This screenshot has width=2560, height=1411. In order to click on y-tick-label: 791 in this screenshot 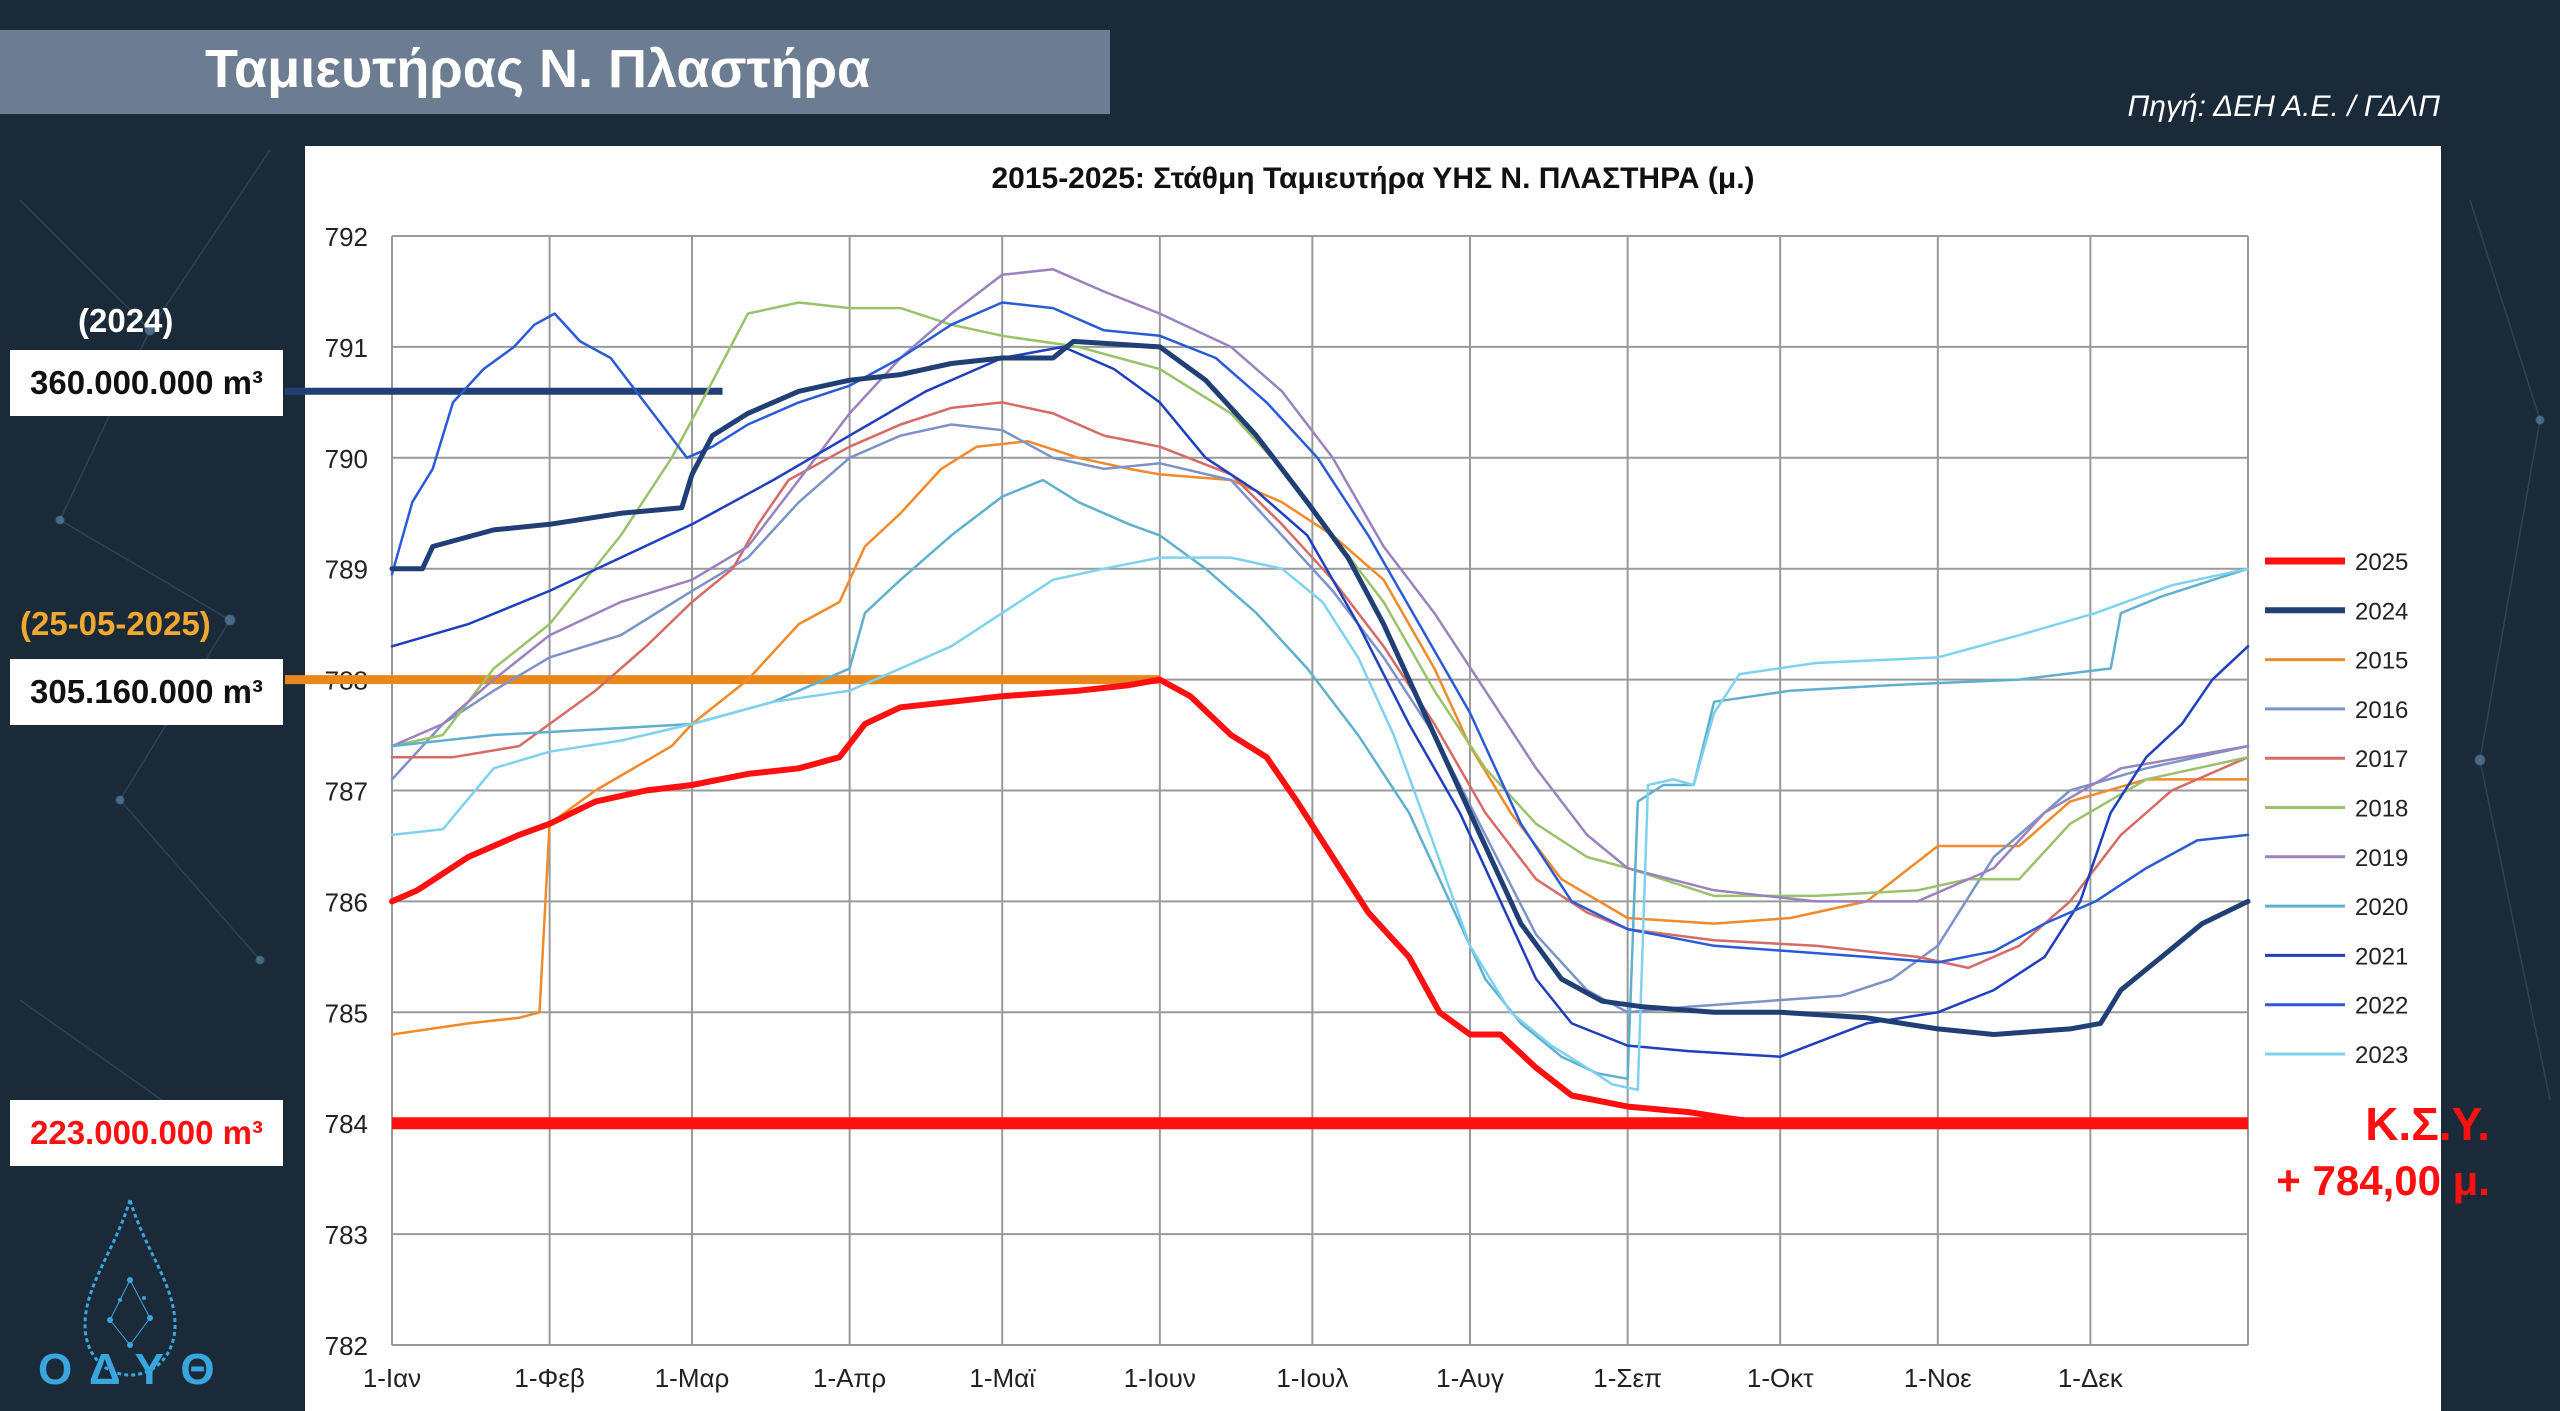, I will do `click(346, 348)`.